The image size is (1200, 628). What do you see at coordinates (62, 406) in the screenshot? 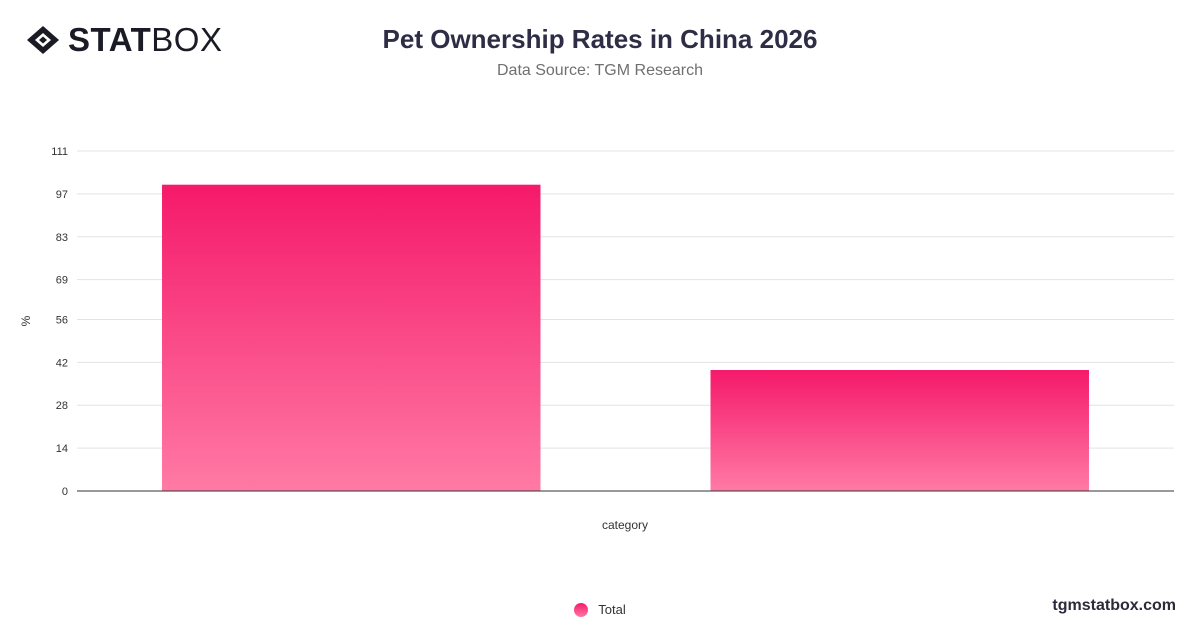
I see `y-tick-label: 28` at bounding box center [62, 406].